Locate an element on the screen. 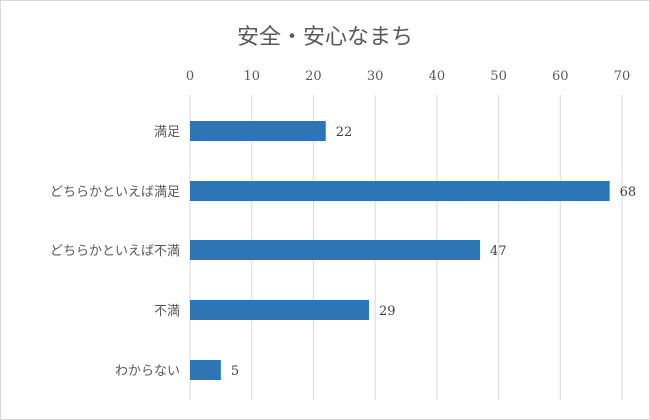  x-tick-label-5: 50 is located at coordinates (498, 76).